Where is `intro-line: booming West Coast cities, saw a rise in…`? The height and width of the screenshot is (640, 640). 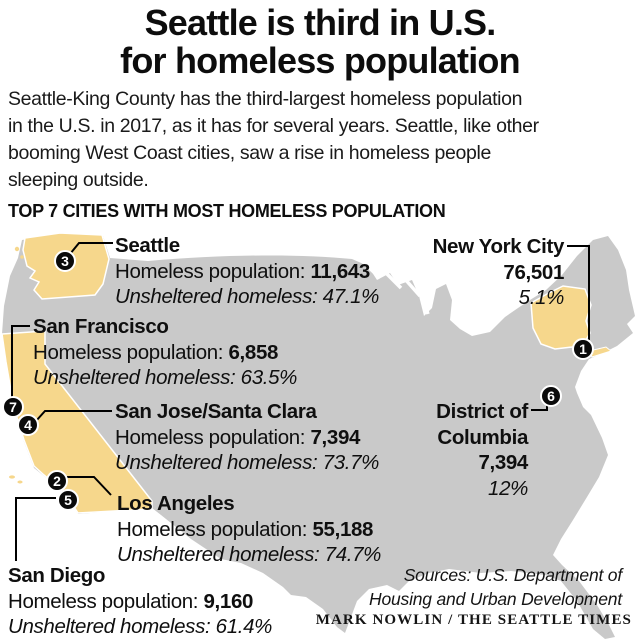 intro-line: booming West Coast cities, saw a rise in… is located at coordinates (249, 153).